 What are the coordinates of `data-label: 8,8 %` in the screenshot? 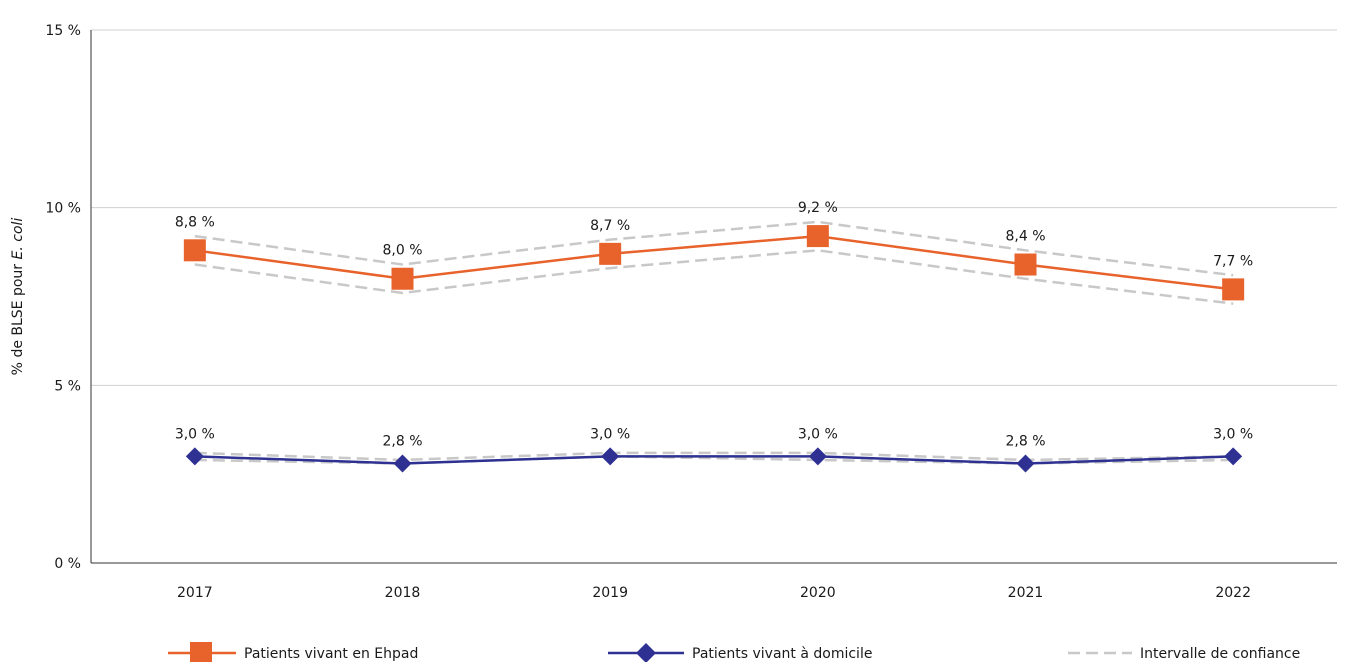 It's located at (195, 222).